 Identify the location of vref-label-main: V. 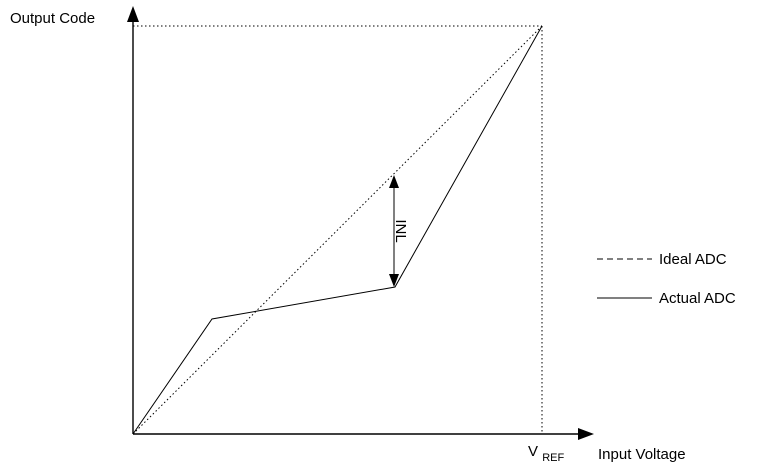
(533, 451).